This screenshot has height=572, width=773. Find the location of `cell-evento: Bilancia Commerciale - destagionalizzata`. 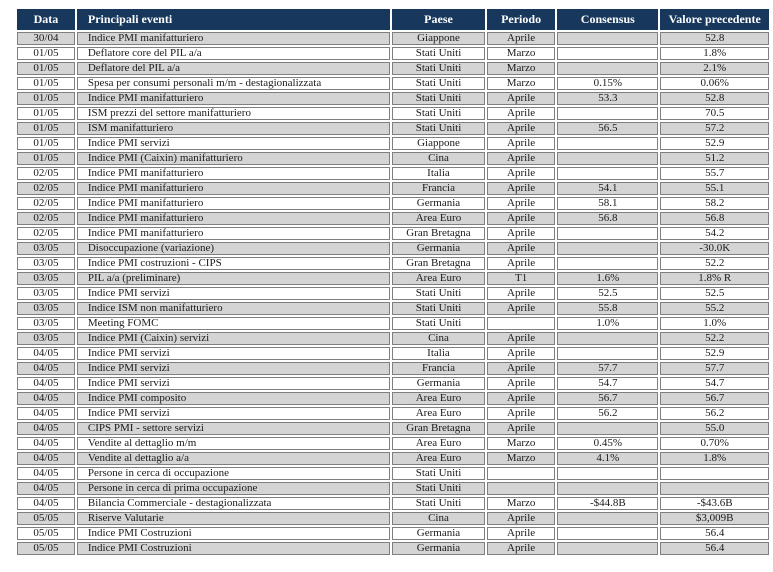

cell-evento: Bilancia Commerciale - destagionalizzata is located at coordinates (233, 503).